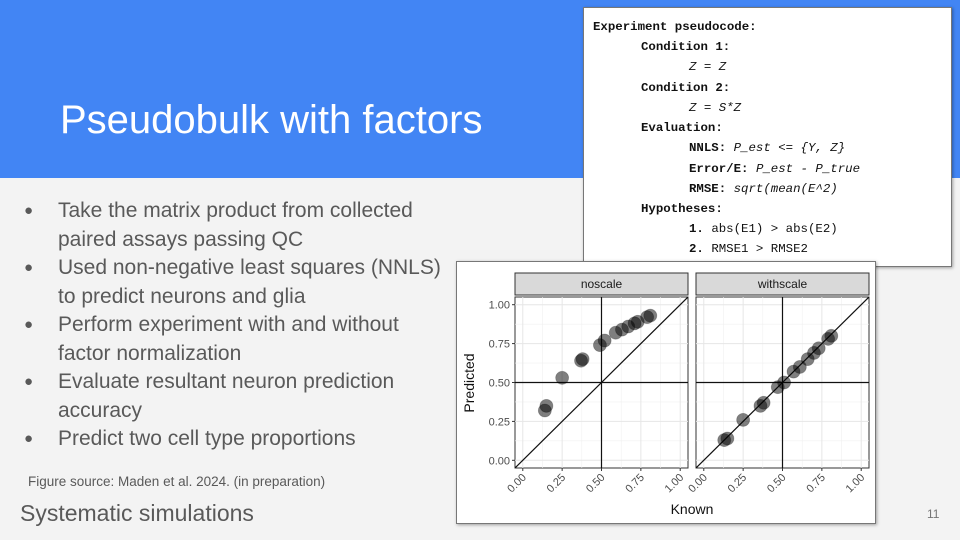 This screenshot has width=960, height=540. I want to click on error-label: Error/E:, so click(719, 169).